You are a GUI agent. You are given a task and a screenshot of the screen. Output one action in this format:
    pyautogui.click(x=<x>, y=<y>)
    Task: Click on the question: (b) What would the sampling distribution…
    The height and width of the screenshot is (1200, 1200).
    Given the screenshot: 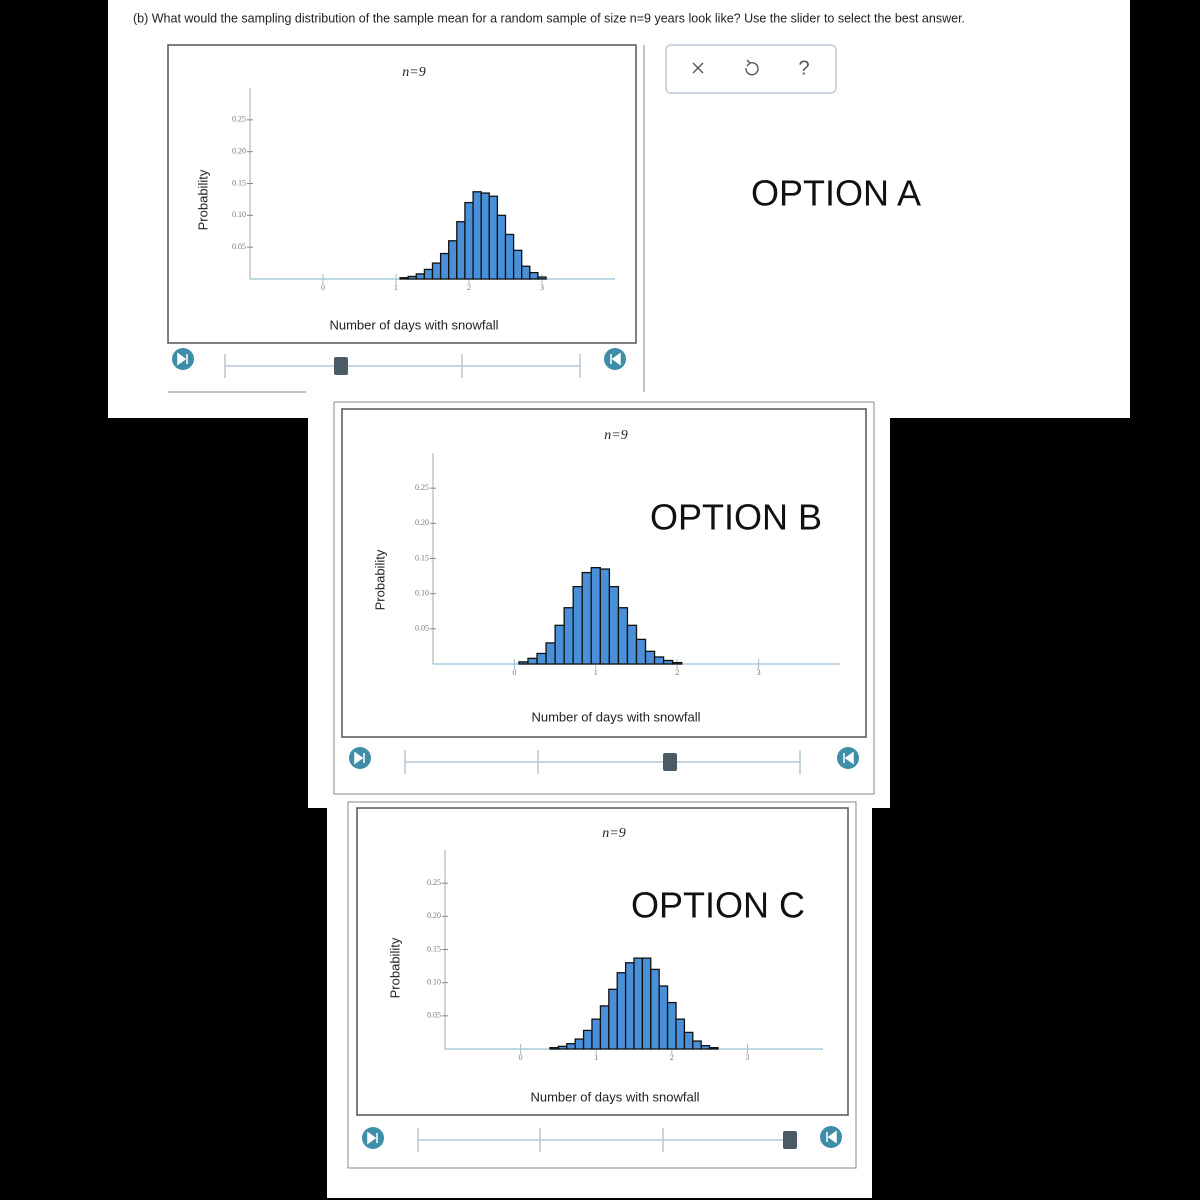 What is the action you would take?
    pyautogui.click(x=549, y=18)
    